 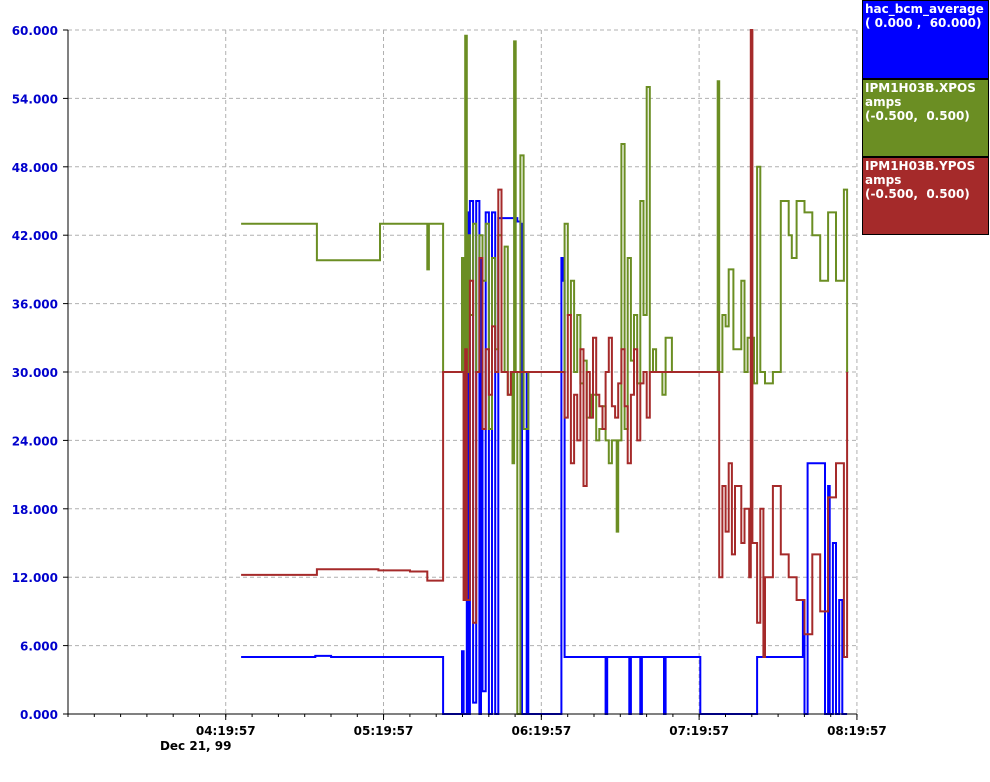 What do you see at coordinates (883, 102) in the screenshot?
I see `legend-xpos-units: amps` at bounding box center [883, 102].